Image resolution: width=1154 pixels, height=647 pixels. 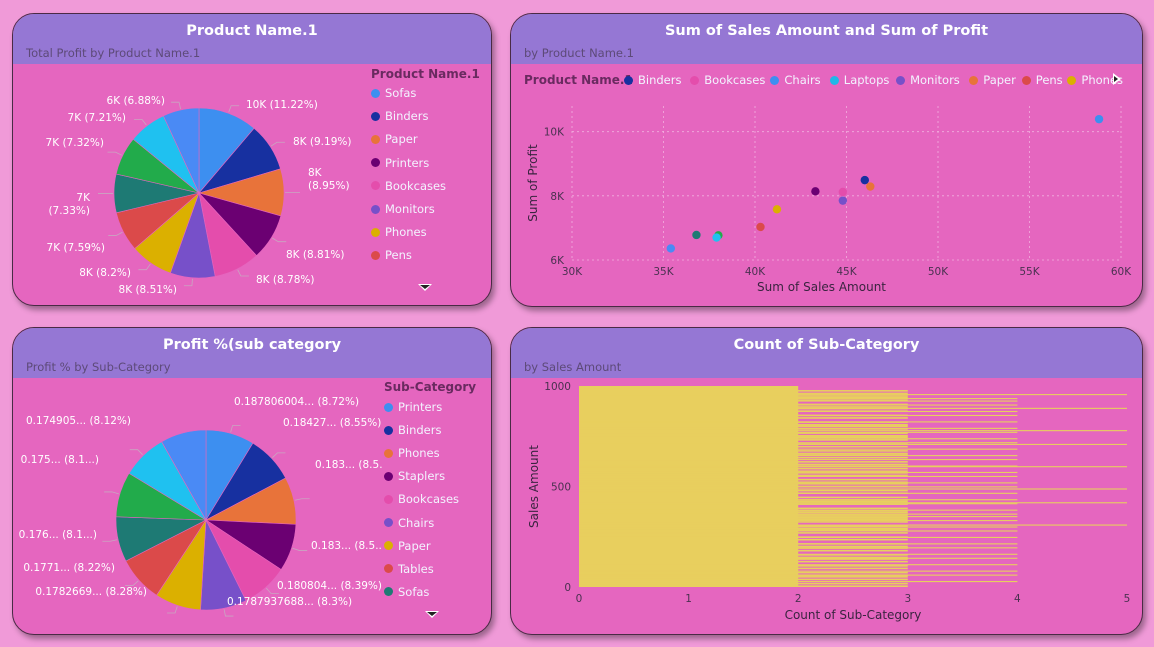 I want to click on legend-item: Monitors, so click(x=928, y=80).